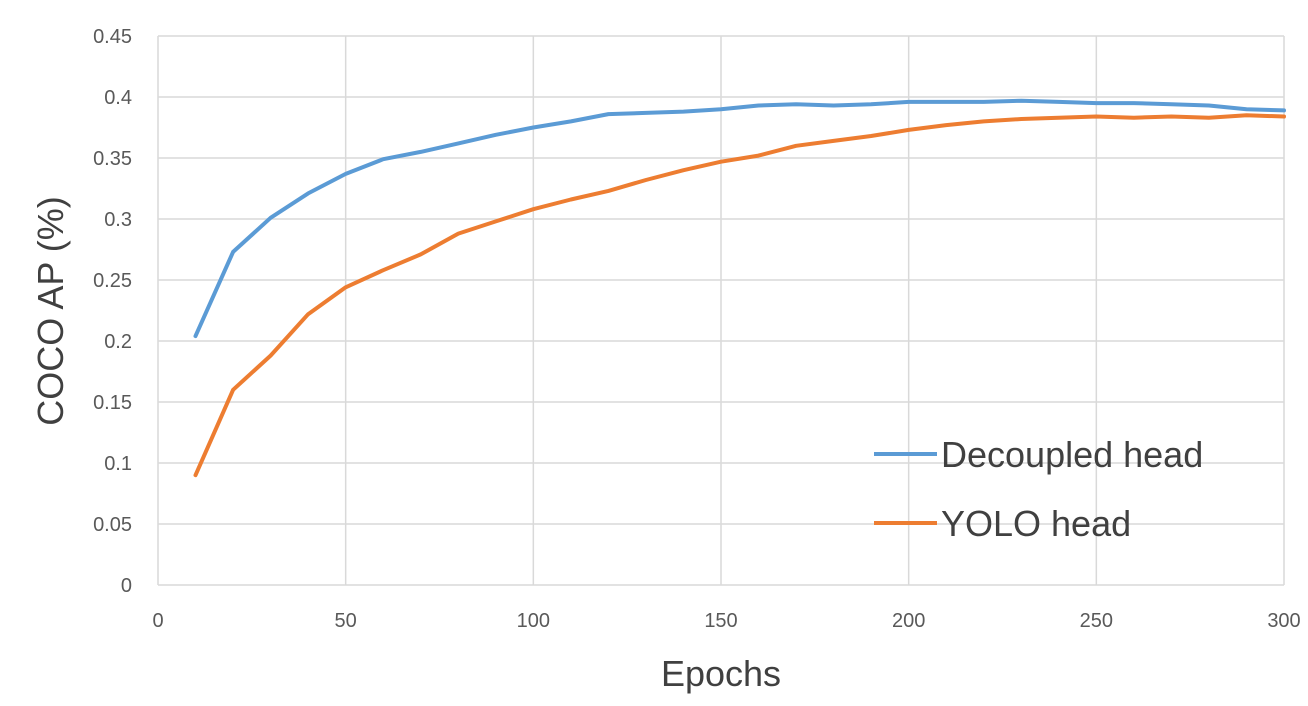  I want to click on x-tick-label: 300, so click(1283, 621).